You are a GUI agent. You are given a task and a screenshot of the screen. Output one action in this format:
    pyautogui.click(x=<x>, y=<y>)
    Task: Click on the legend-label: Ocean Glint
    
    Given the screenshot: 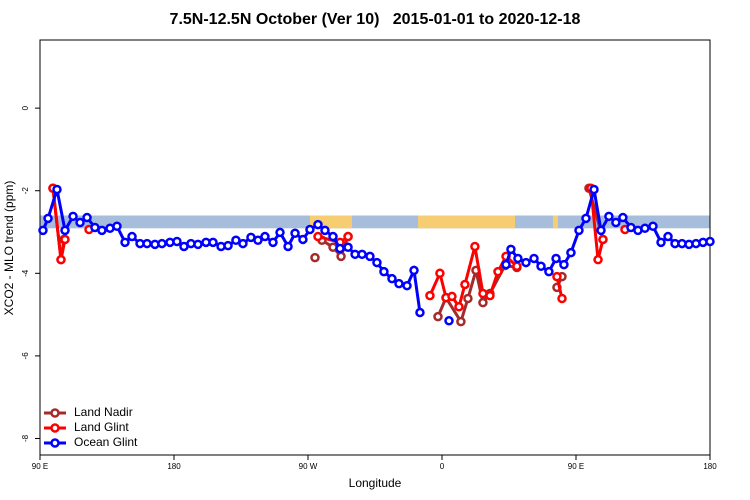 What is the action you would take?
    pyautogui.click(x=106, y=442)
    